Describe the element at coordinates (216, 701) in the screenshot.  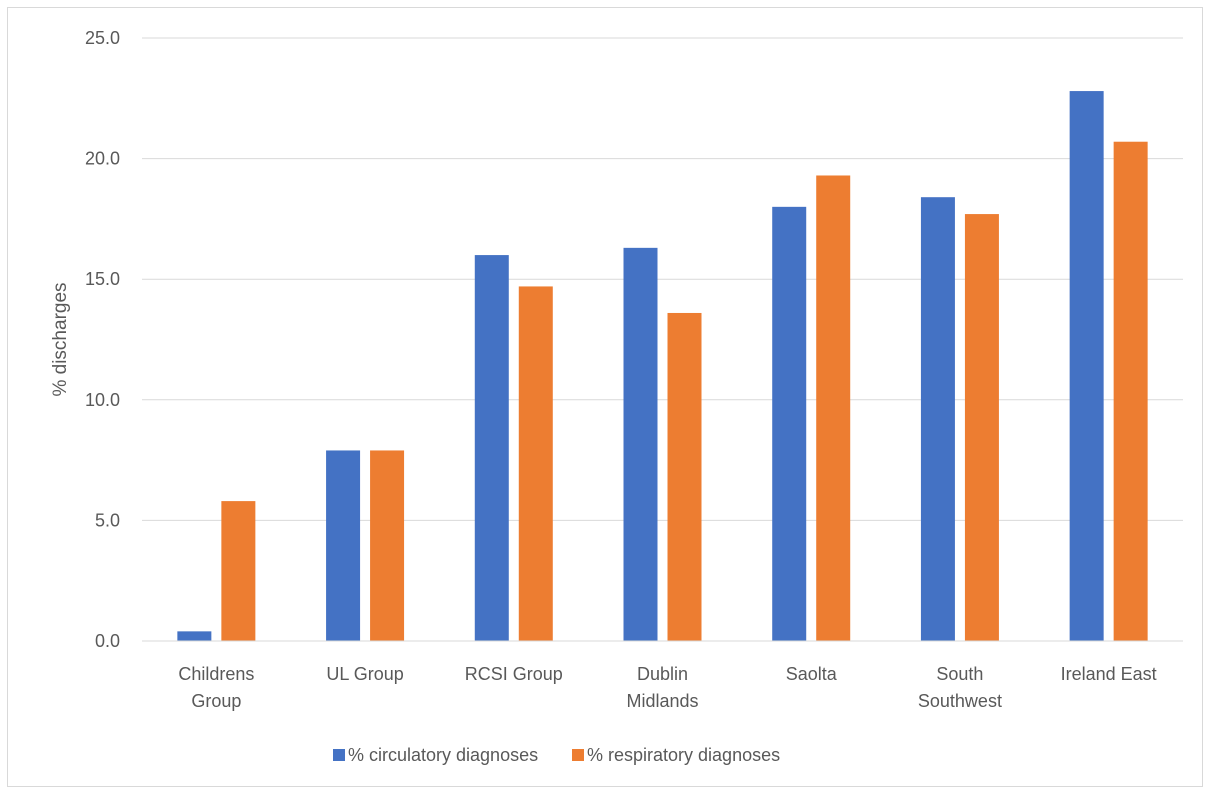
I see `x-category-label: Group` at that location.